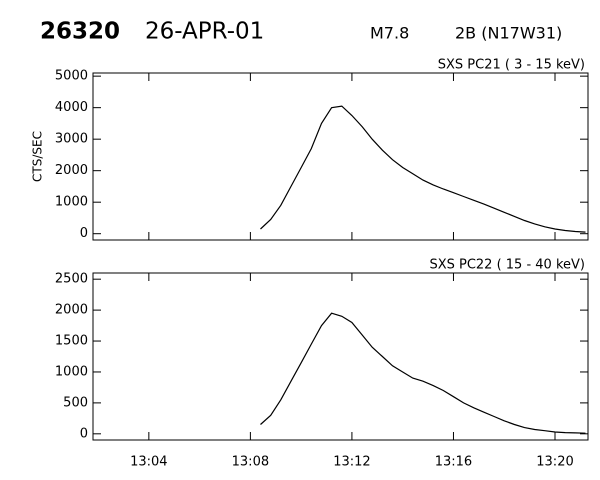 Image resolution: width=600 pixels, height=480 pixels. I want to click on x-tick-label: 13:12, so click(351, 462).